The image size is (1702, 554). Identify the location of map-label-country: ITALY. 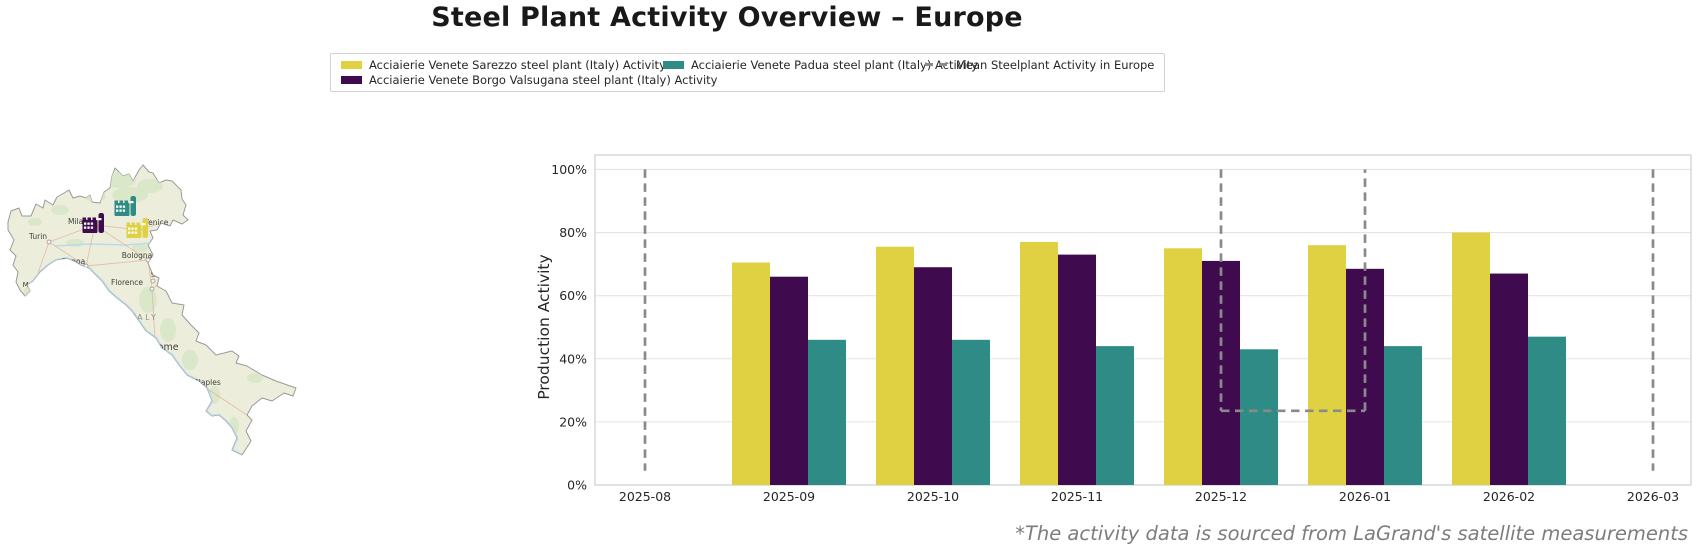
(142, 317).